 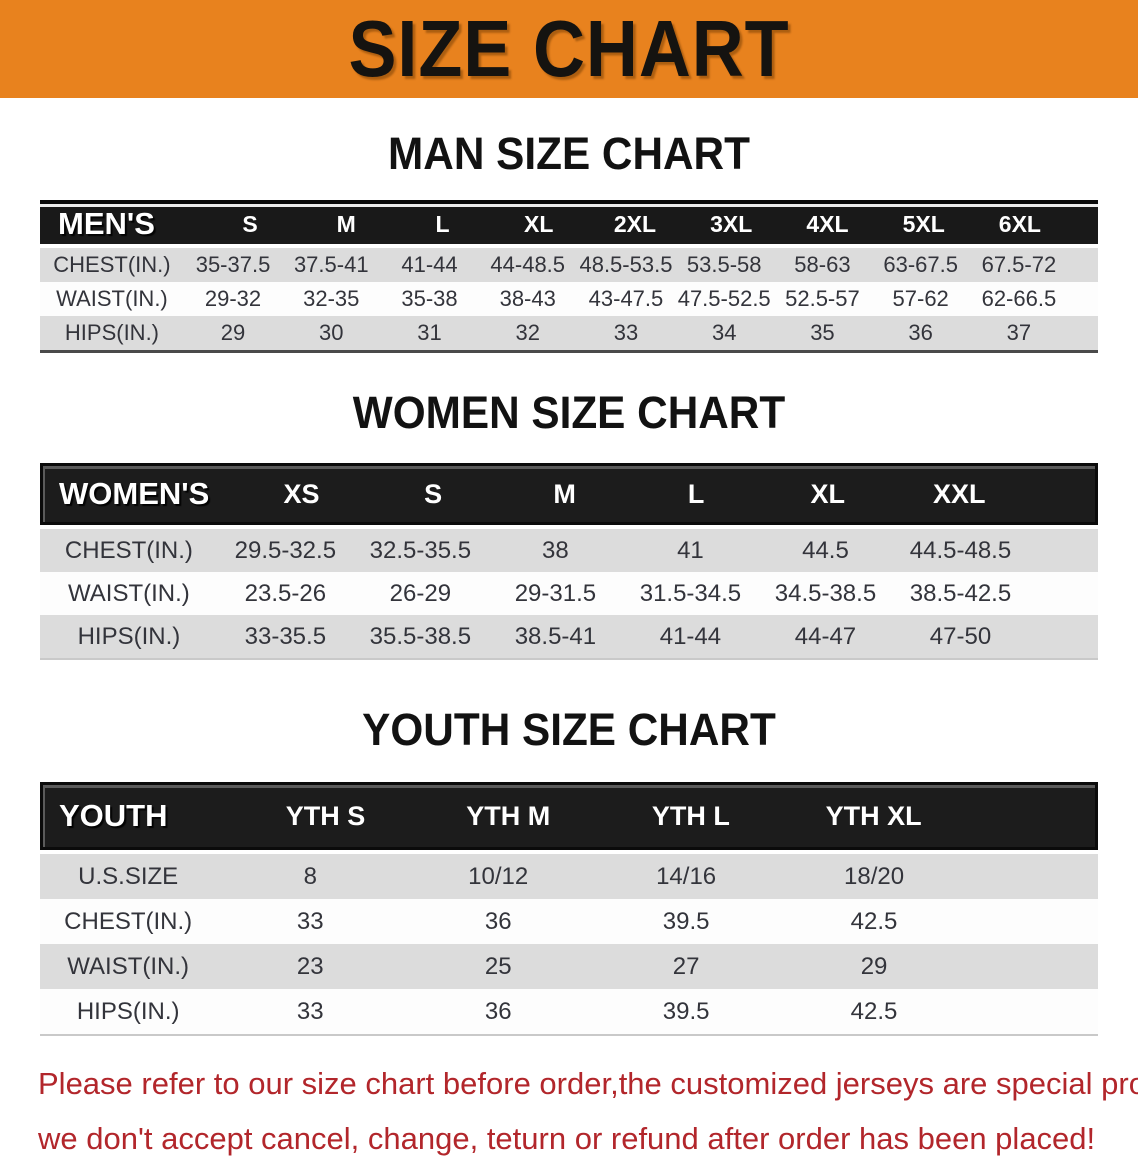 What do you see at coordinates (635, 223) in the screenshot?
I see `size-column-header: 2XL` at bounding box center [635, 223].